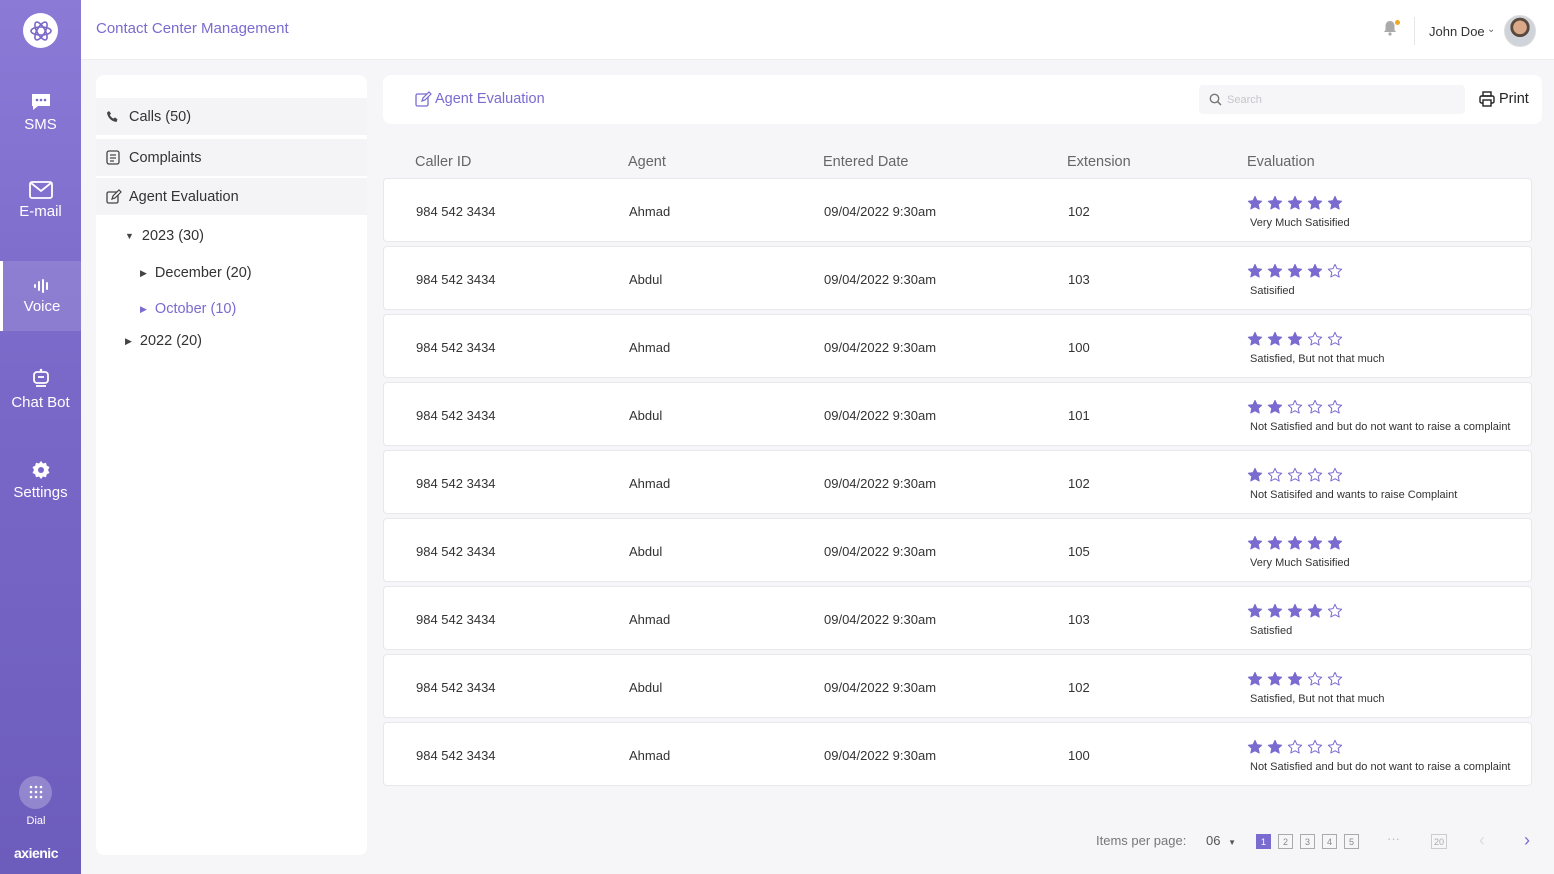  I want to click on prev-page-button: ‹, so click(1482, 840).